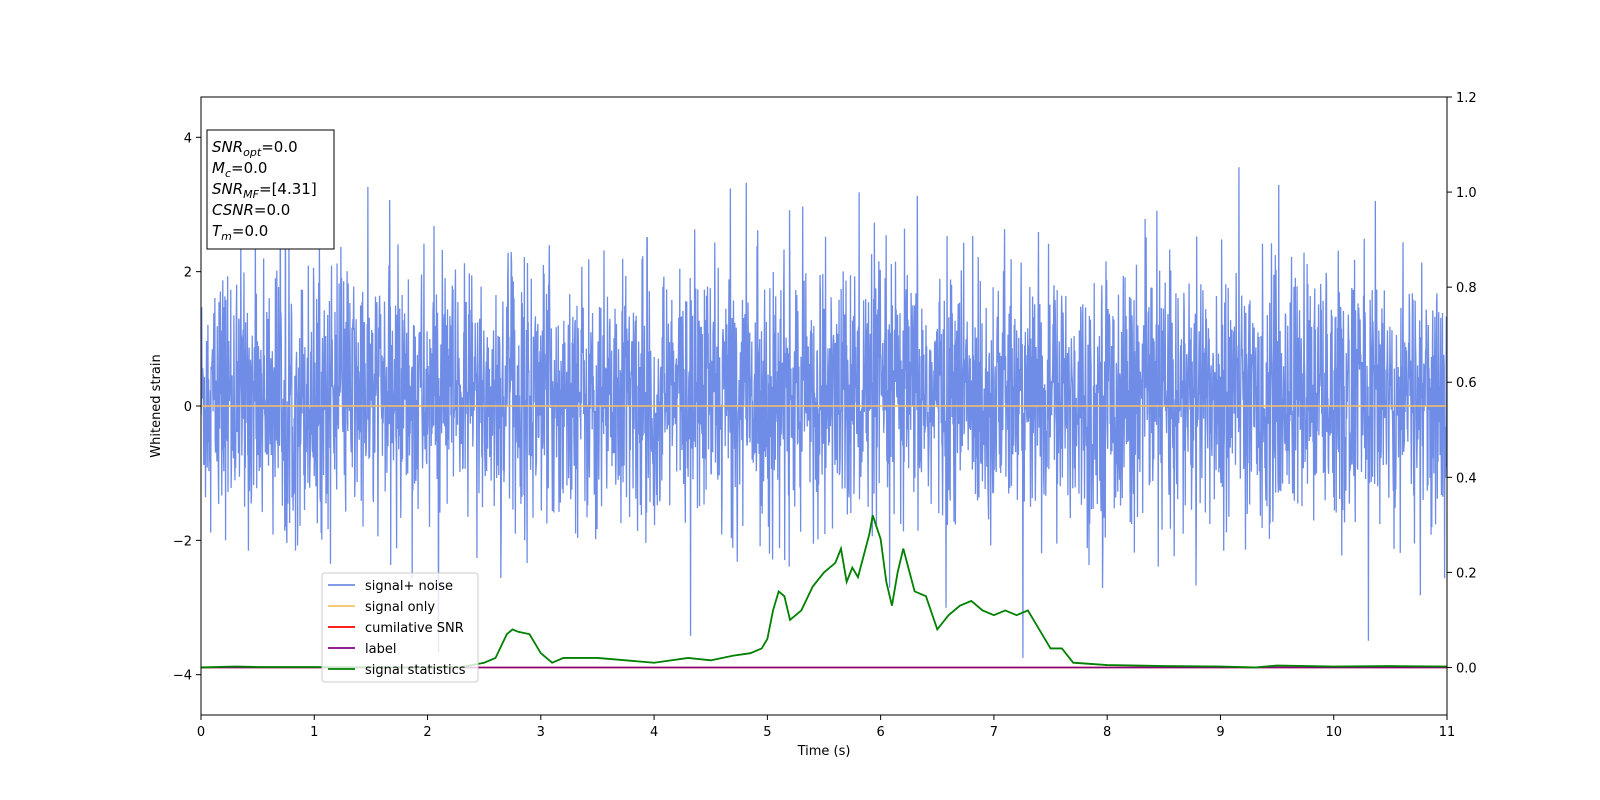 Image resolution: width=1600 pixels, height=800 pixels. Describe the element at coordinates (240, 232) in the screenshot. I see `info-line: Tm=0.0` at that location.